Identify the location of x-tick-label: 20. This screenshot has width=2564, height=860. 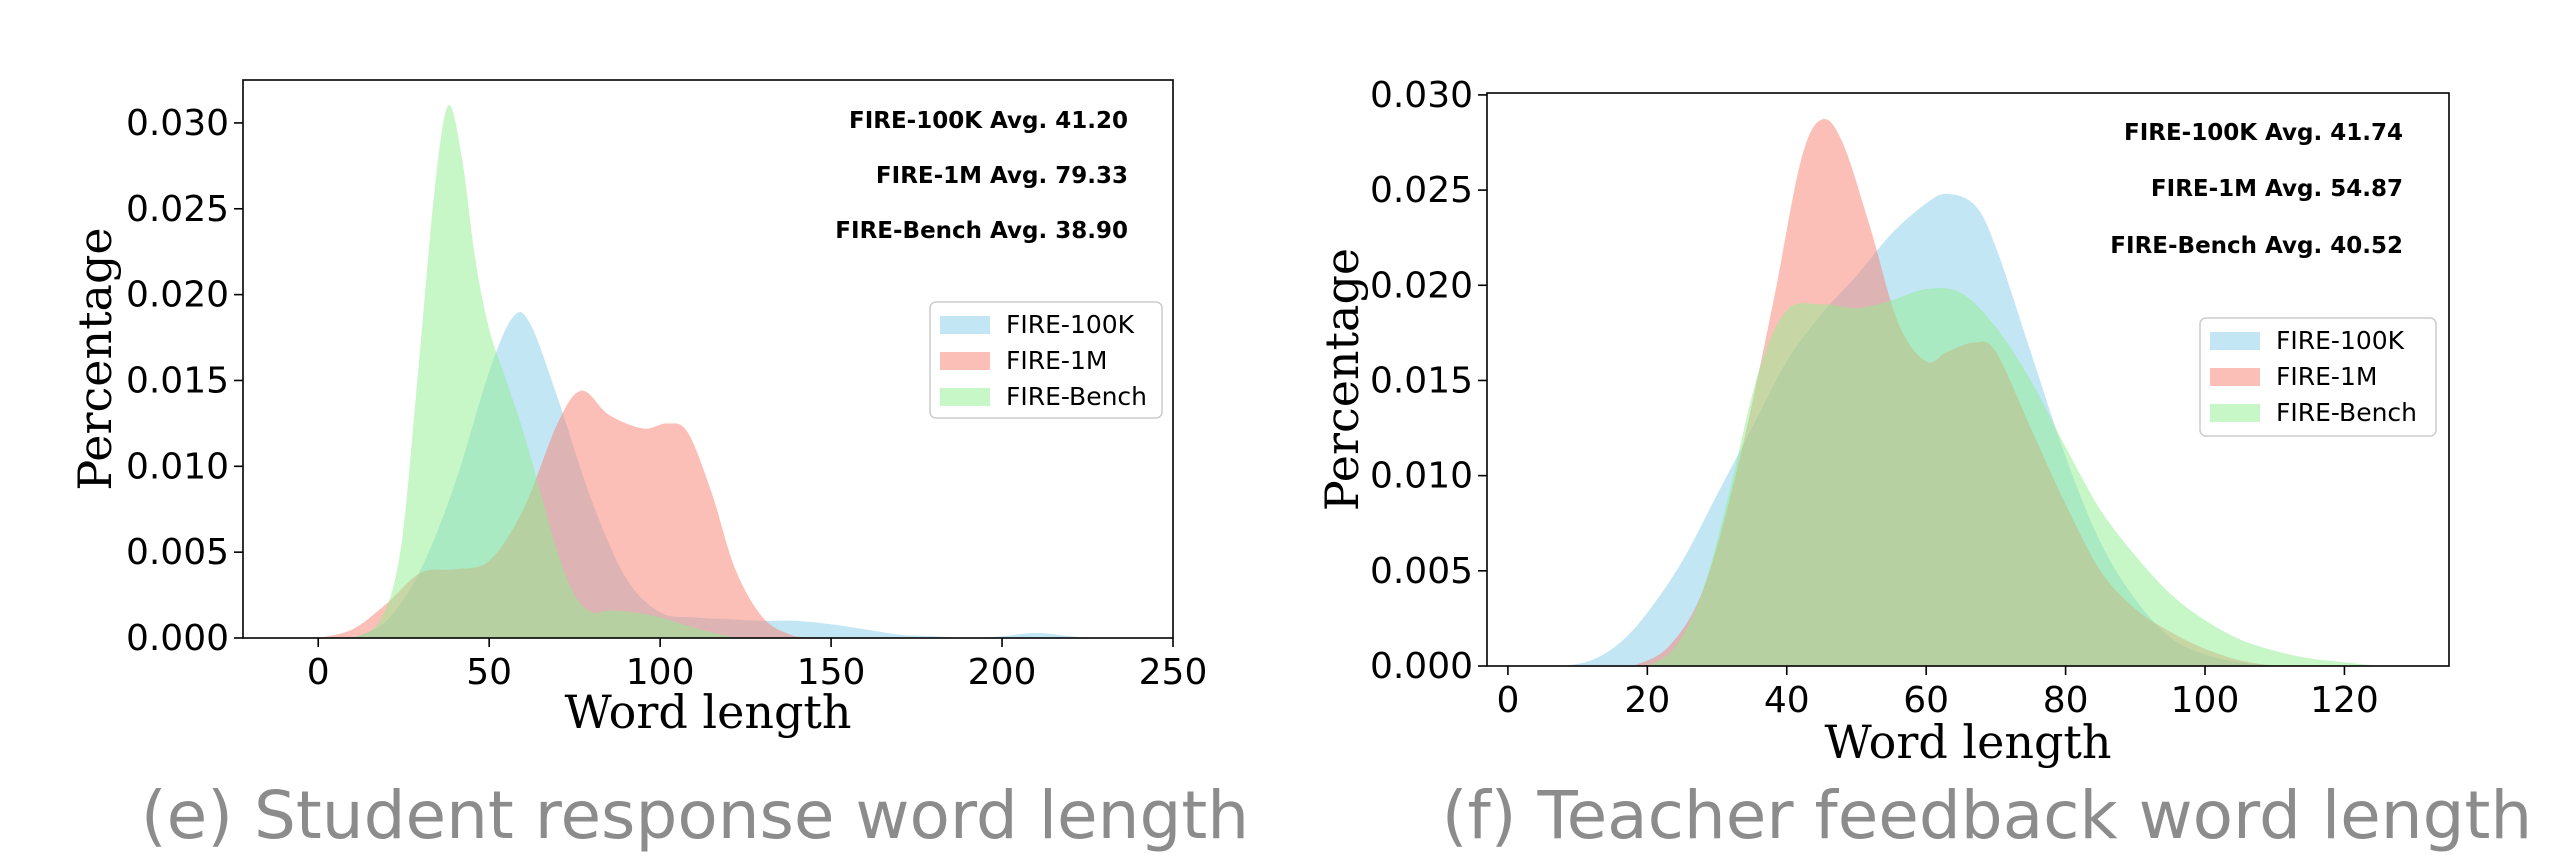
(1647, 700).